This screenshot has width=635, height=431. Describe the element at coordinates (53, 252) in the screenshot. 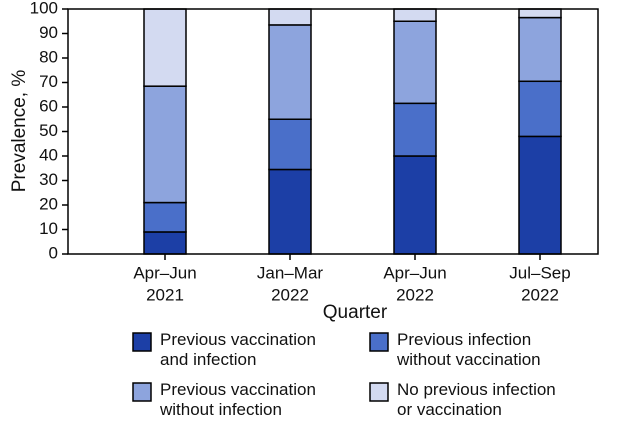

I see `y-tick-label: 0` at that location.